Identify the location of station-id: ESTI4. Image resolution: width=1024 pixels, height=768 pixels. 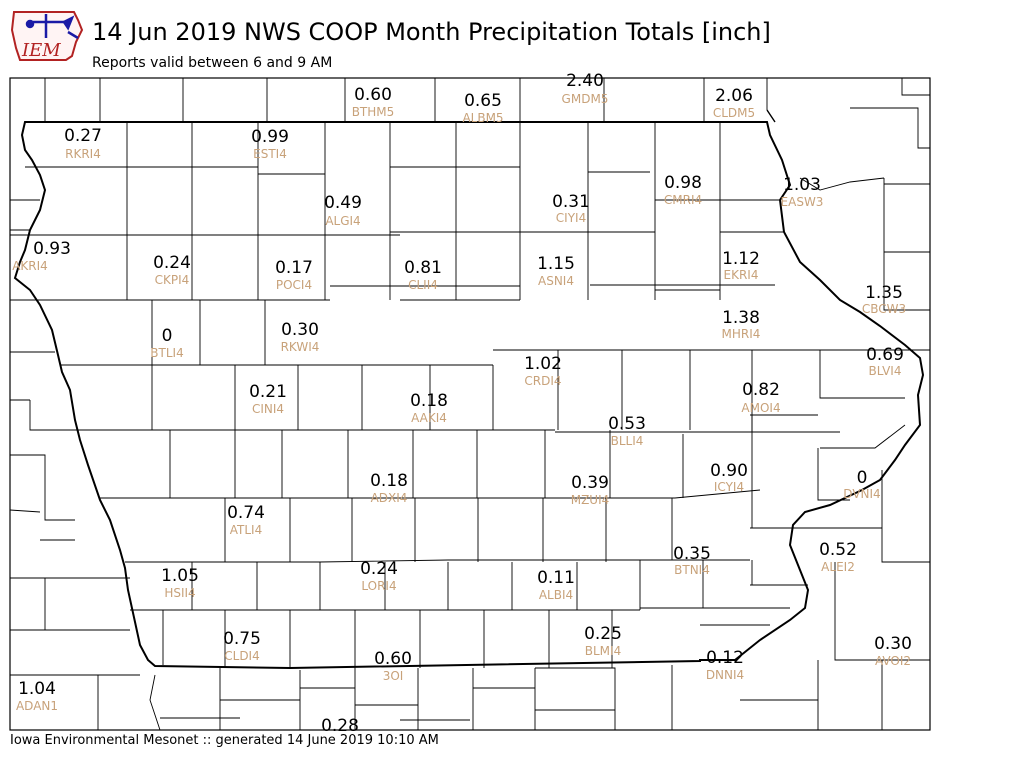
(270, 154).